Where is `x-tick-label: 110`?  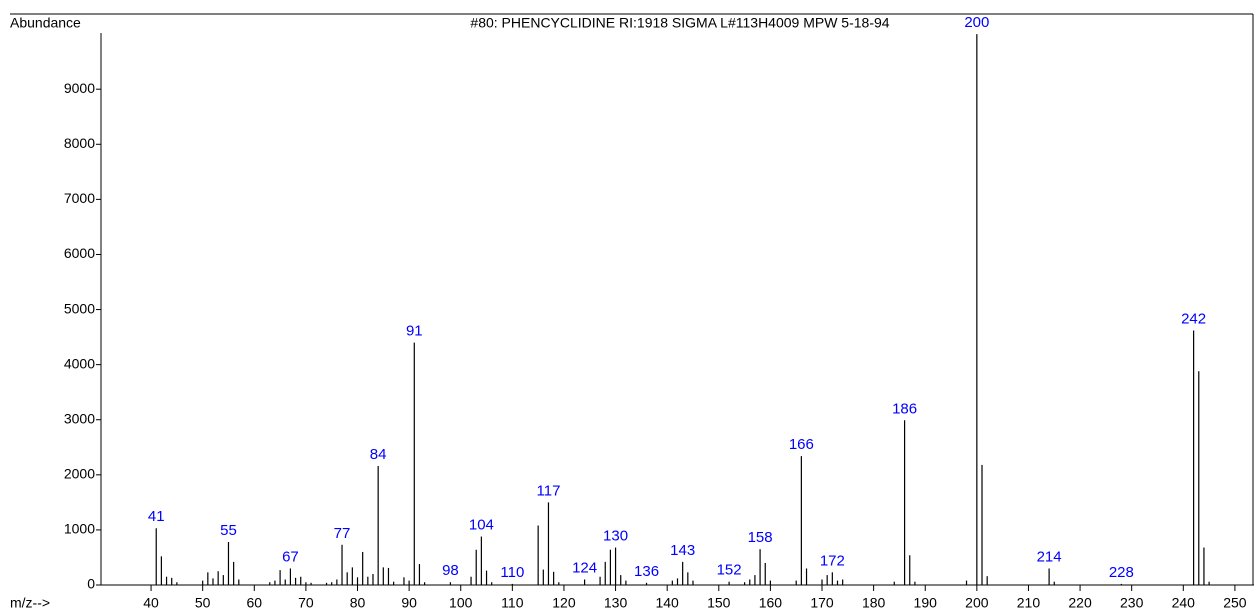 x-tick-label: 110 is located at coordinates (512, 603).